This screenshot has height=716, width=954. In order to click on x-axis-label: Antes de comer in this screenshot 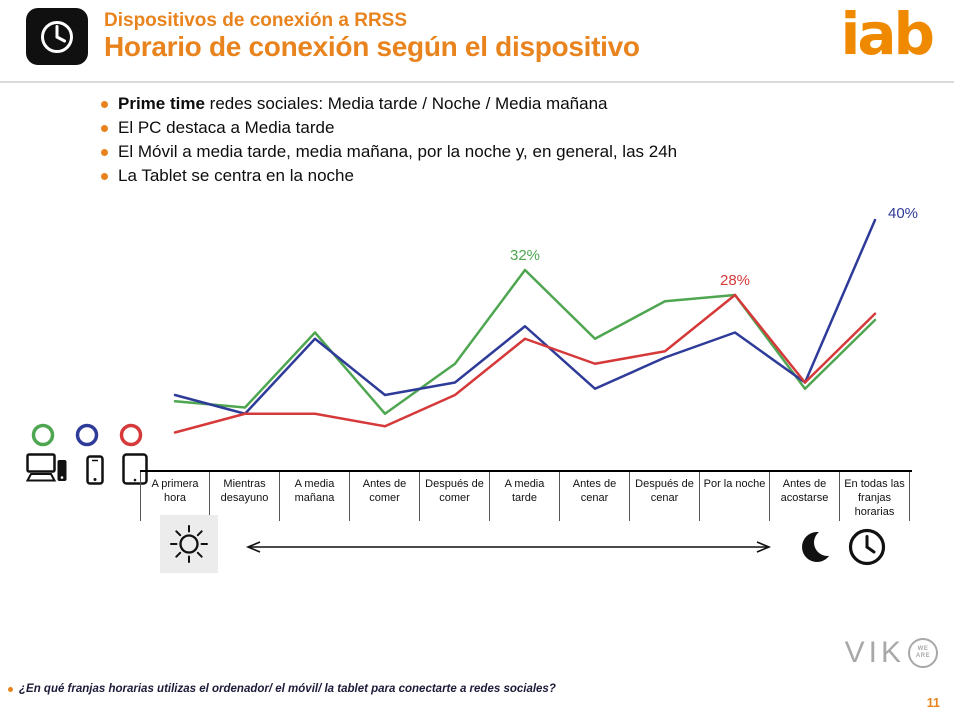, I will do `click(385, 497)`.